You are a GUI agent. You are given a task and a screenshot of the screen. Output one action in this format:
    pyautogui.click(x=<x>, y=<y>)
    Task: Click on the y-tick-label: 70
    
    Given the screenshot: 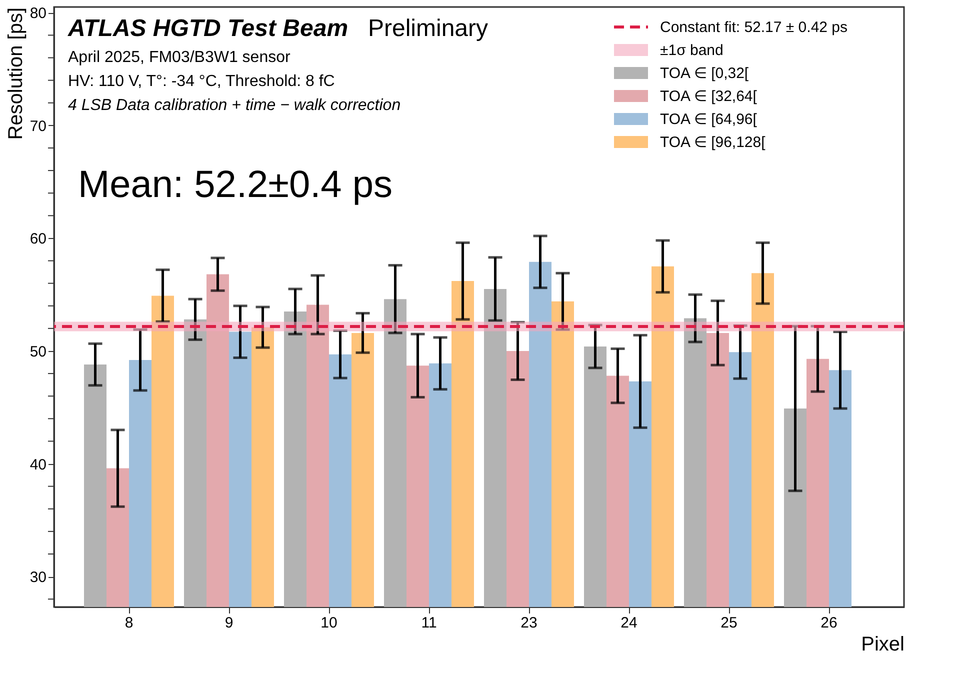 What is the action you would take?
    pyautogui.click(x=38, y=126)
    